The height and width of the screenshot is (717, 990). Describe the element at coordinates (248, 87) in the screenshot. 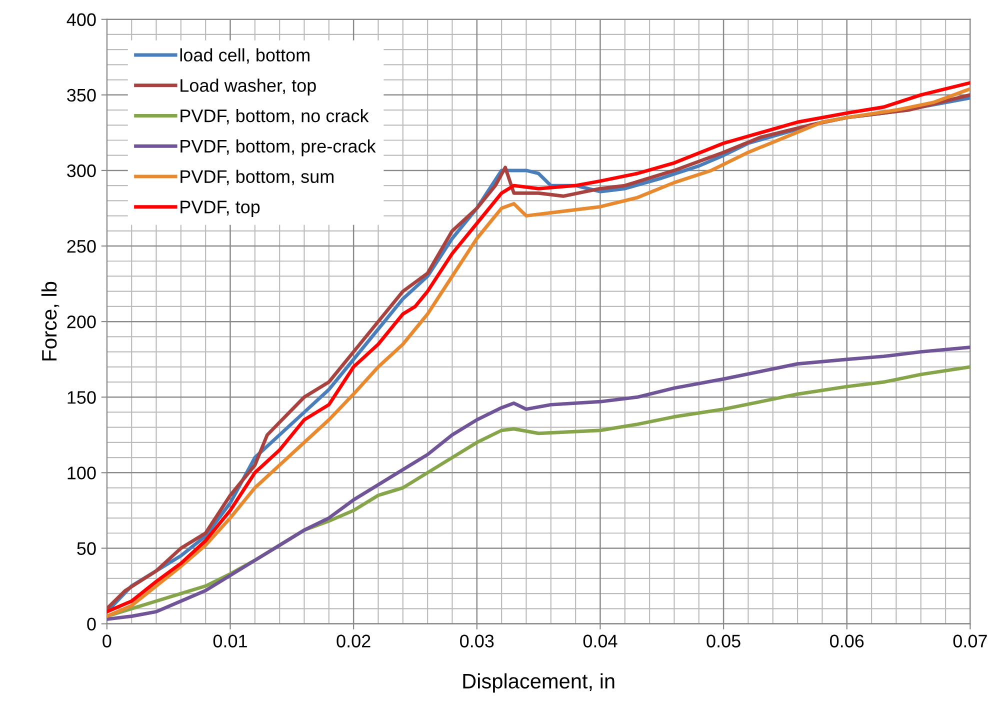

I see `legend-label: Load washer, top` at that location.